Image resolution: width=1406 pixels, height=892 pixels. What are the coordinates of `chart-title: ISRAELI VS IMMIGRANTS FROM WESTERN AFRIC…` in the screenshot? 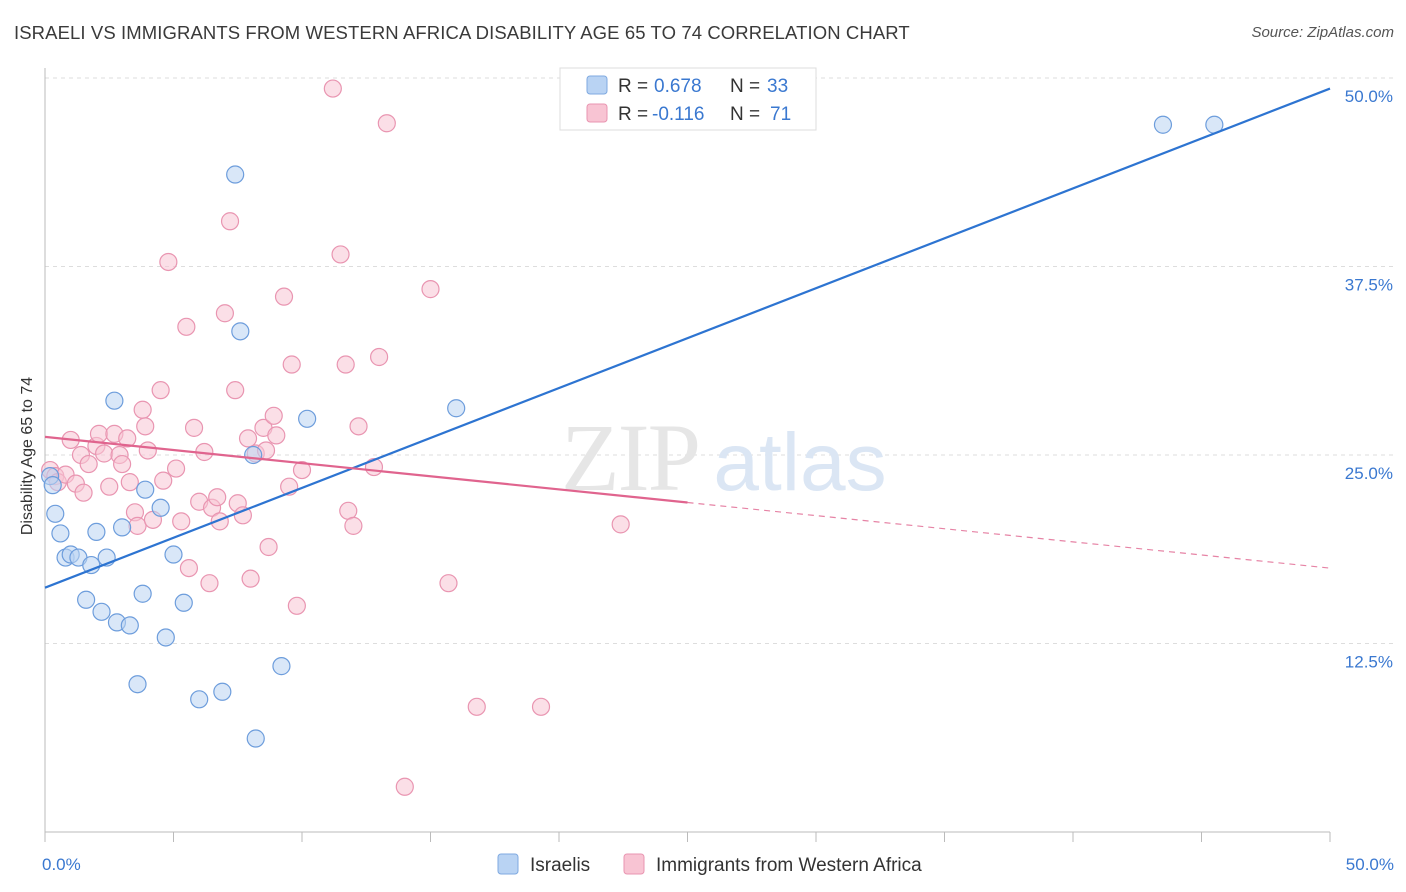 It's located at (462, 32).